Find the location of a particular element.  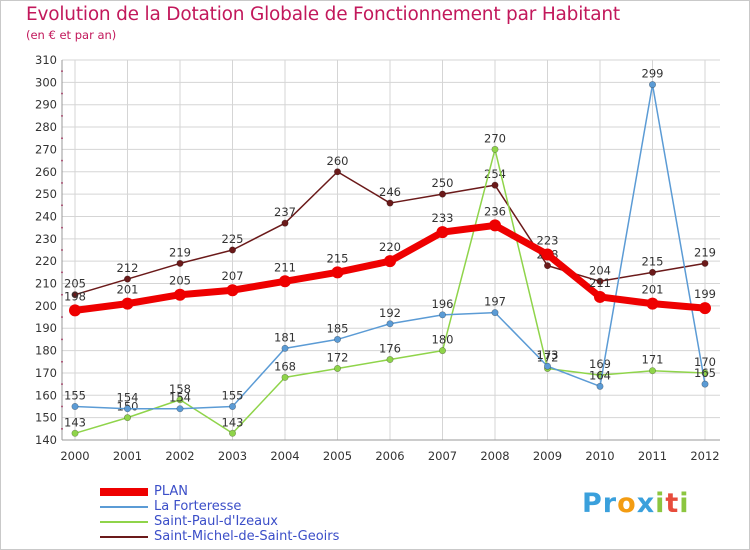

x-tick-label: 2001 is located at coordinates (127, 456).